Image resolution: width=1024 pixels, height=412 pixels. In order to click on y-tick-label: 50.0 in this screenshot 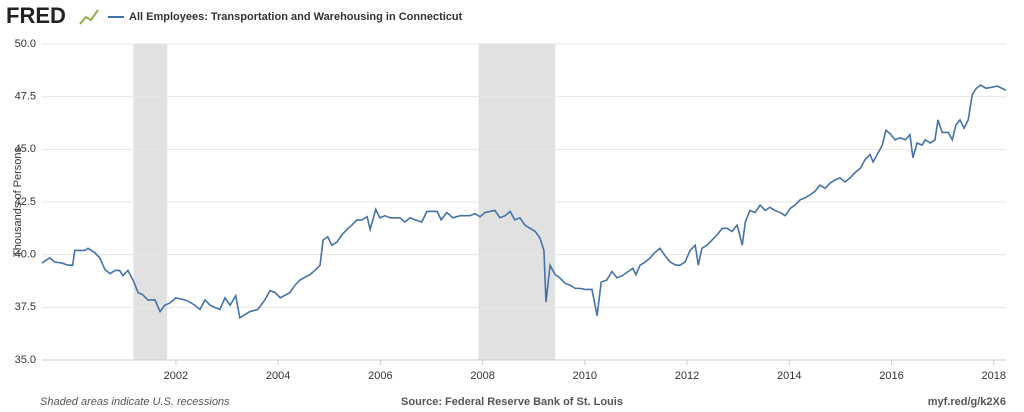, I will do `click(25, 44)`.